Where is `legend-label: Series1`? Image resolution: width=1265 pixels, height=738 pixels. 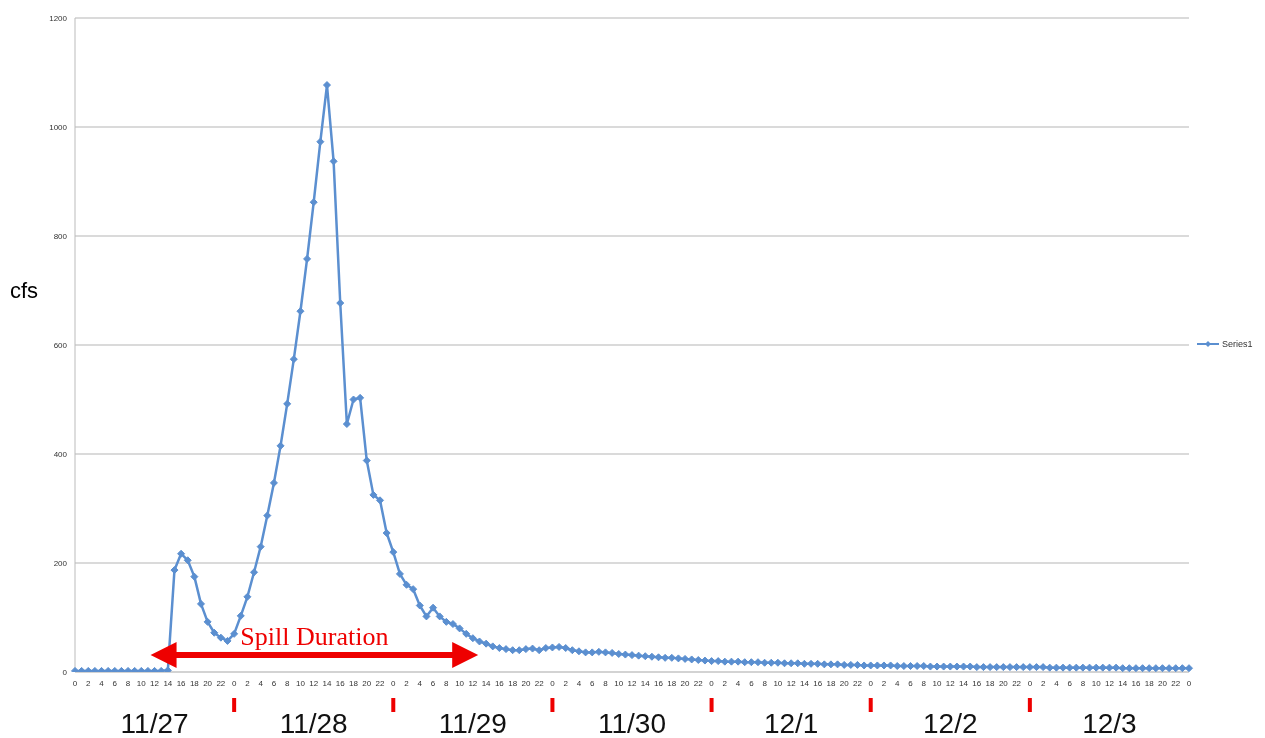 legend-label: Series1 is located at coordinates (1237, 344).